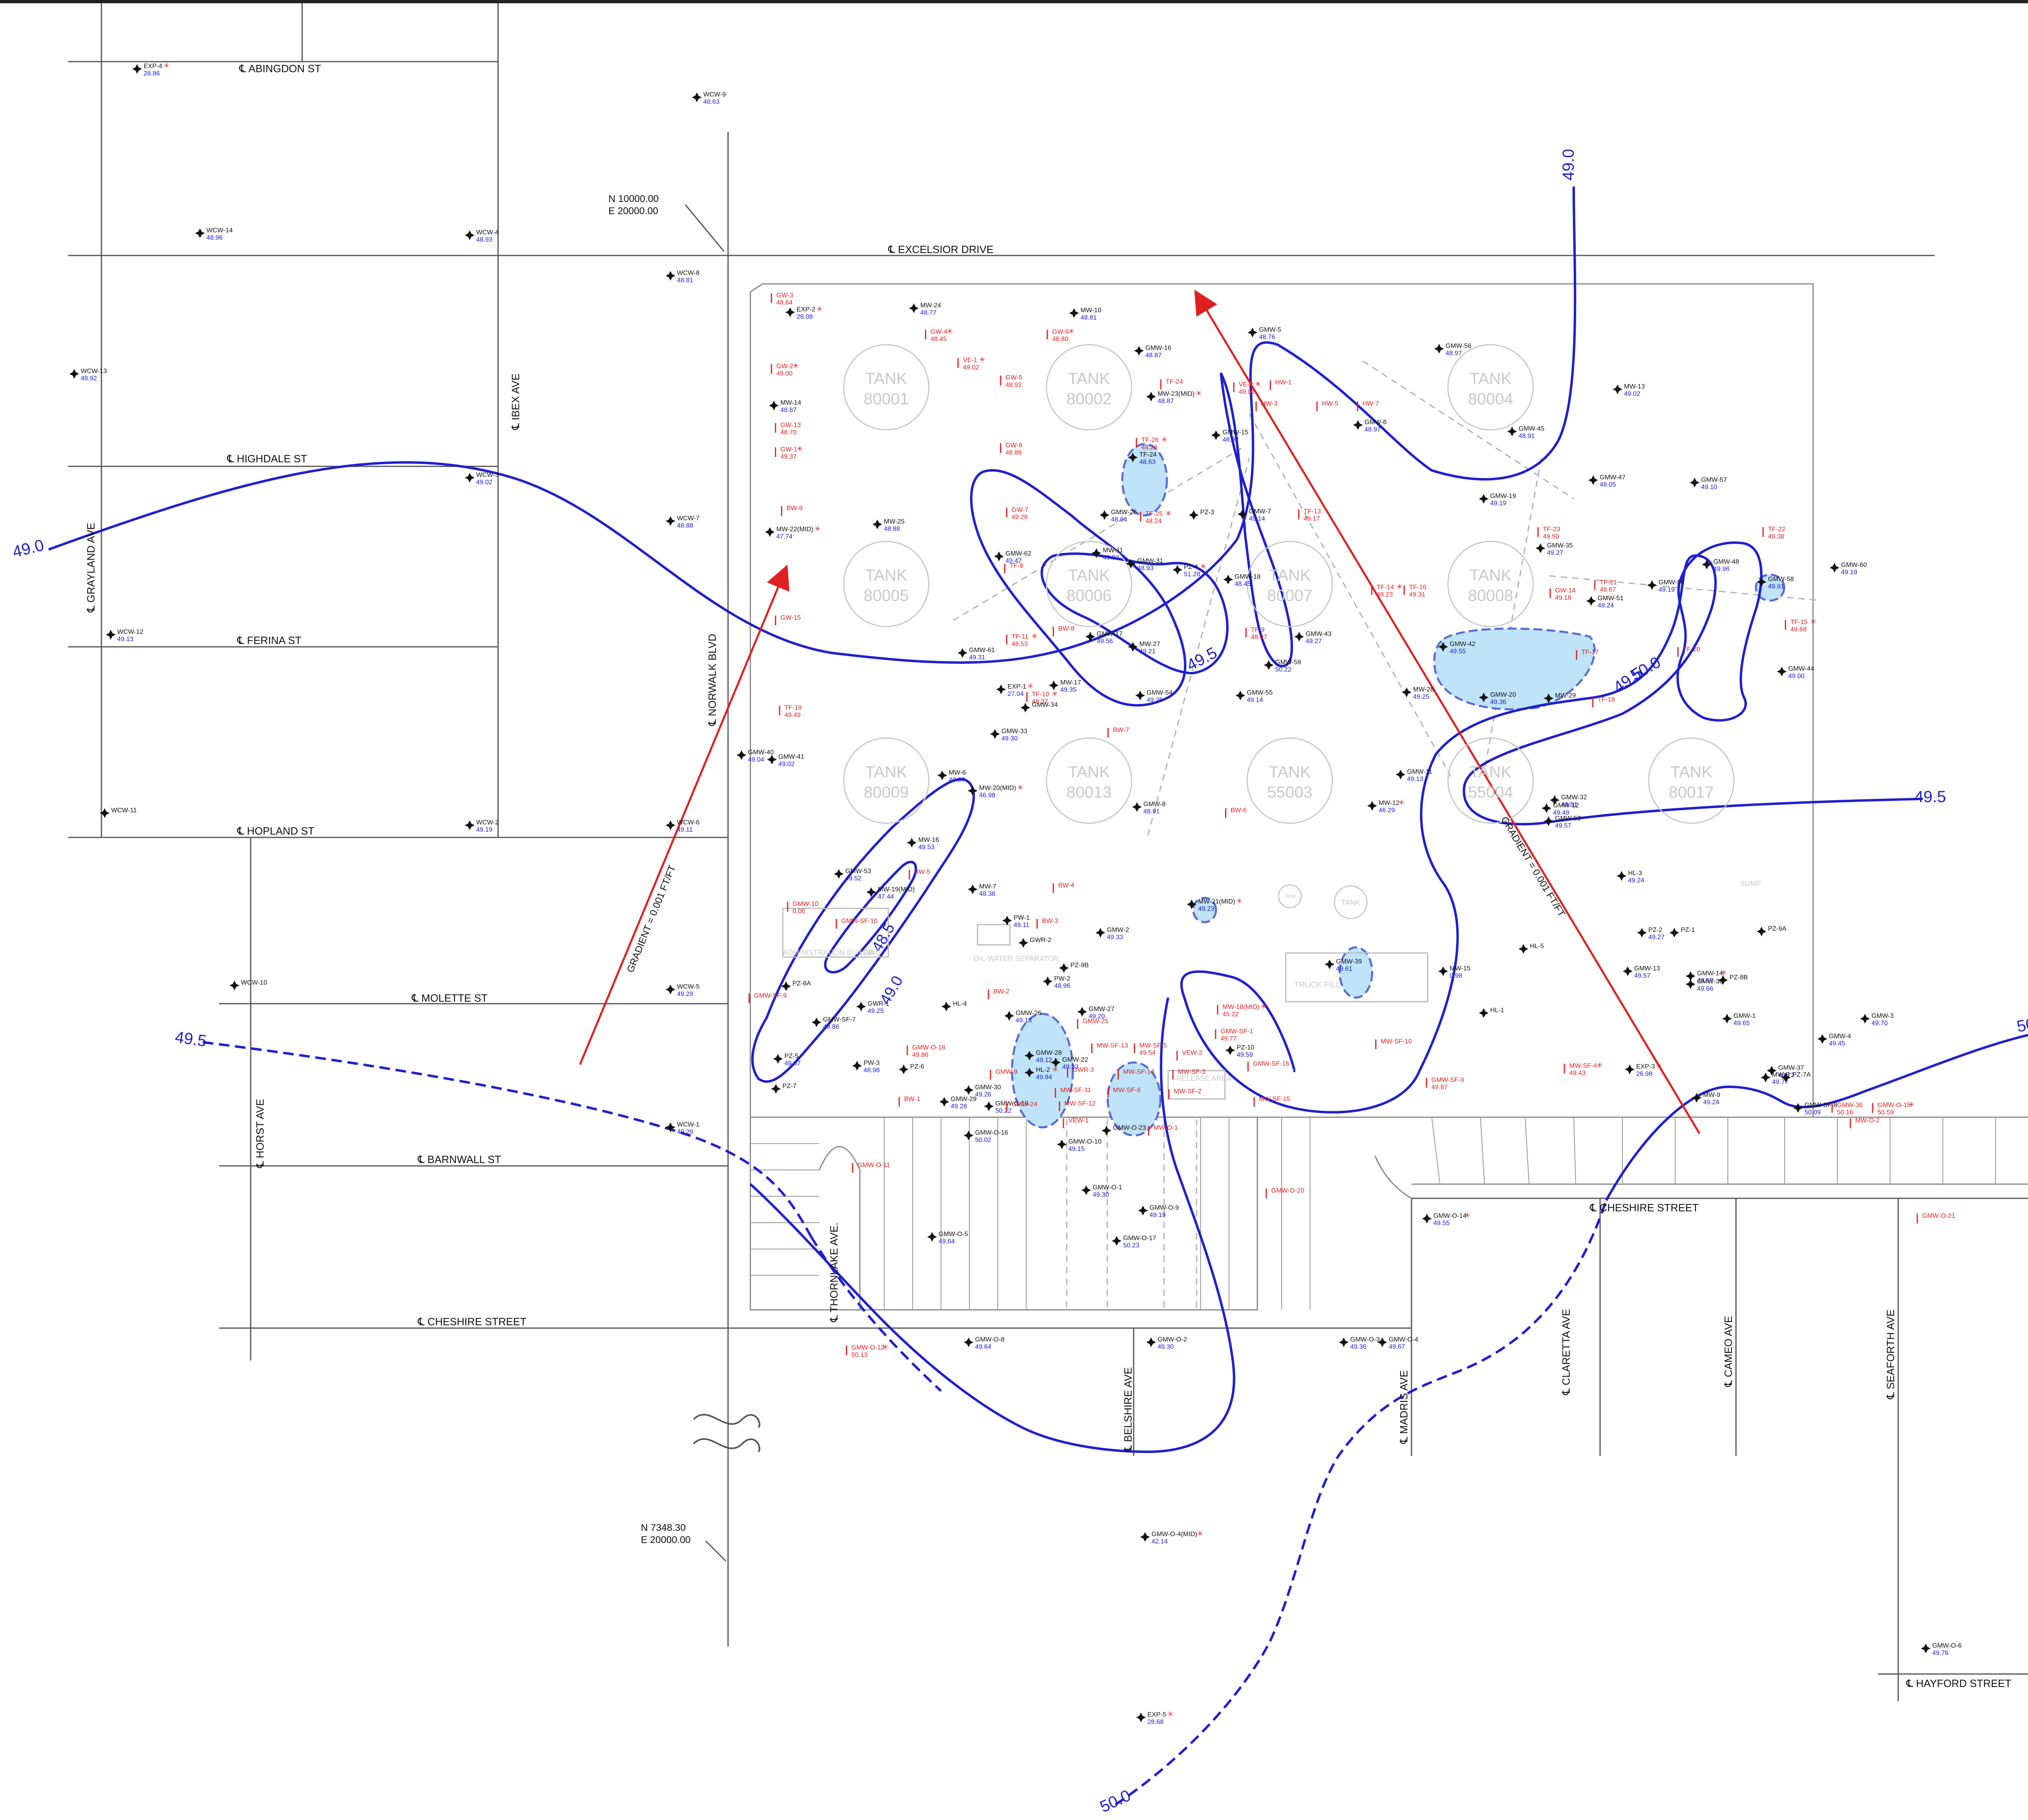 The image size is (2028, 1820). I want to click on well-bw-4: BW-4, so click(1064, 888).